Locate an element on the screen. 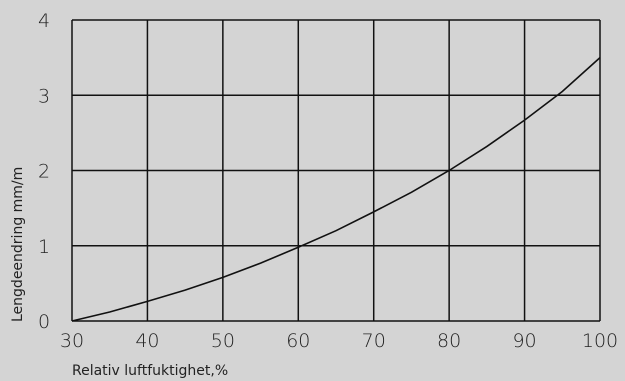 The image size is (625, 381). x-tick-label: 80 is located at coordinates (449, 341).